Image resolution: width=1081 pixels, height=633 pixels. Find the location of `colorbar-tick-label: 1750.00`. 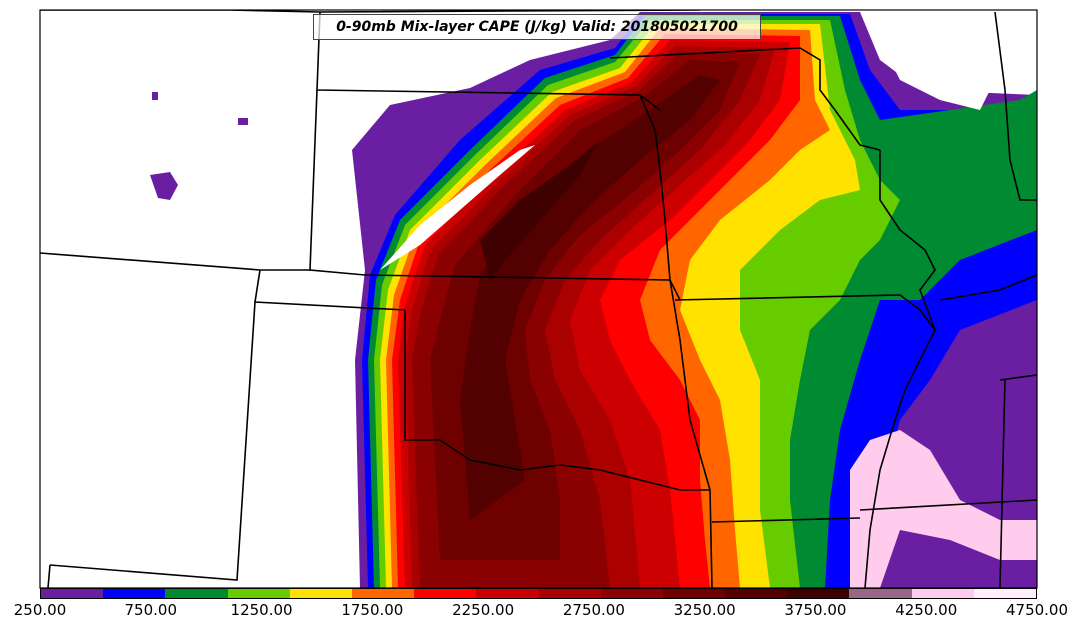

colorbar-tick-label: 1750.00 is located at coordinates (372, 610).